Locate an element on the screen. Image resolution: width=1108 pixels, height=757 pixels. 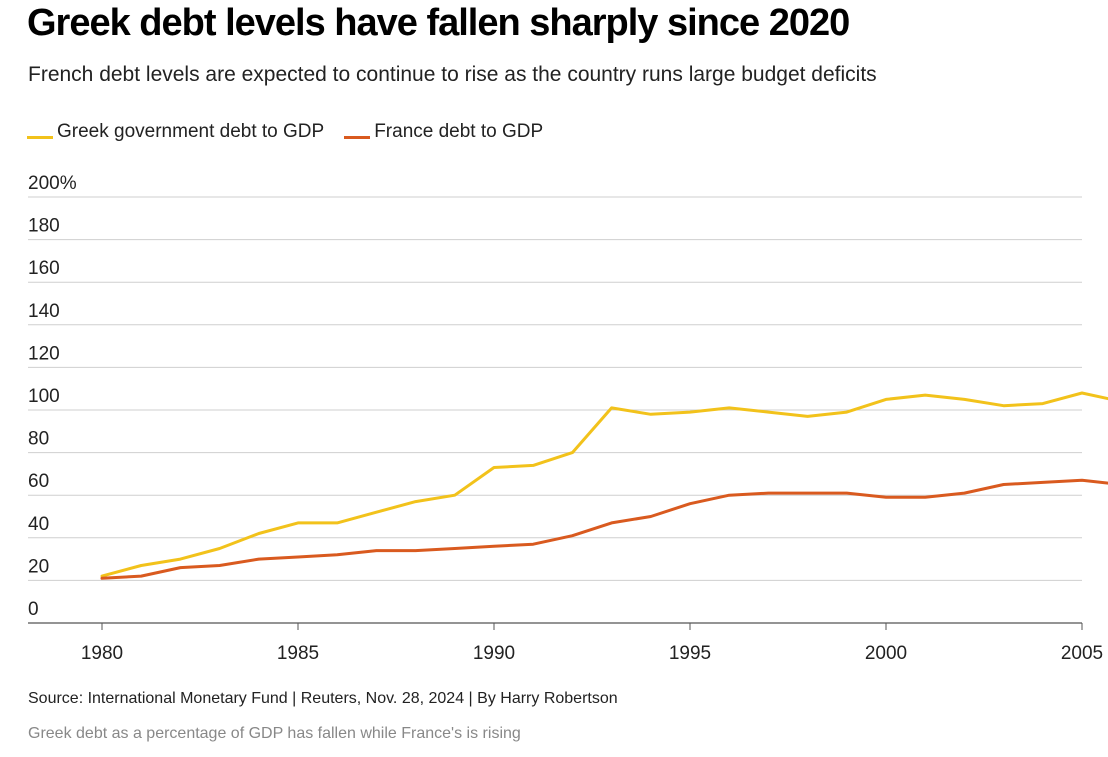
x-tick-label: 1980 is located at coordinates (102, 653).